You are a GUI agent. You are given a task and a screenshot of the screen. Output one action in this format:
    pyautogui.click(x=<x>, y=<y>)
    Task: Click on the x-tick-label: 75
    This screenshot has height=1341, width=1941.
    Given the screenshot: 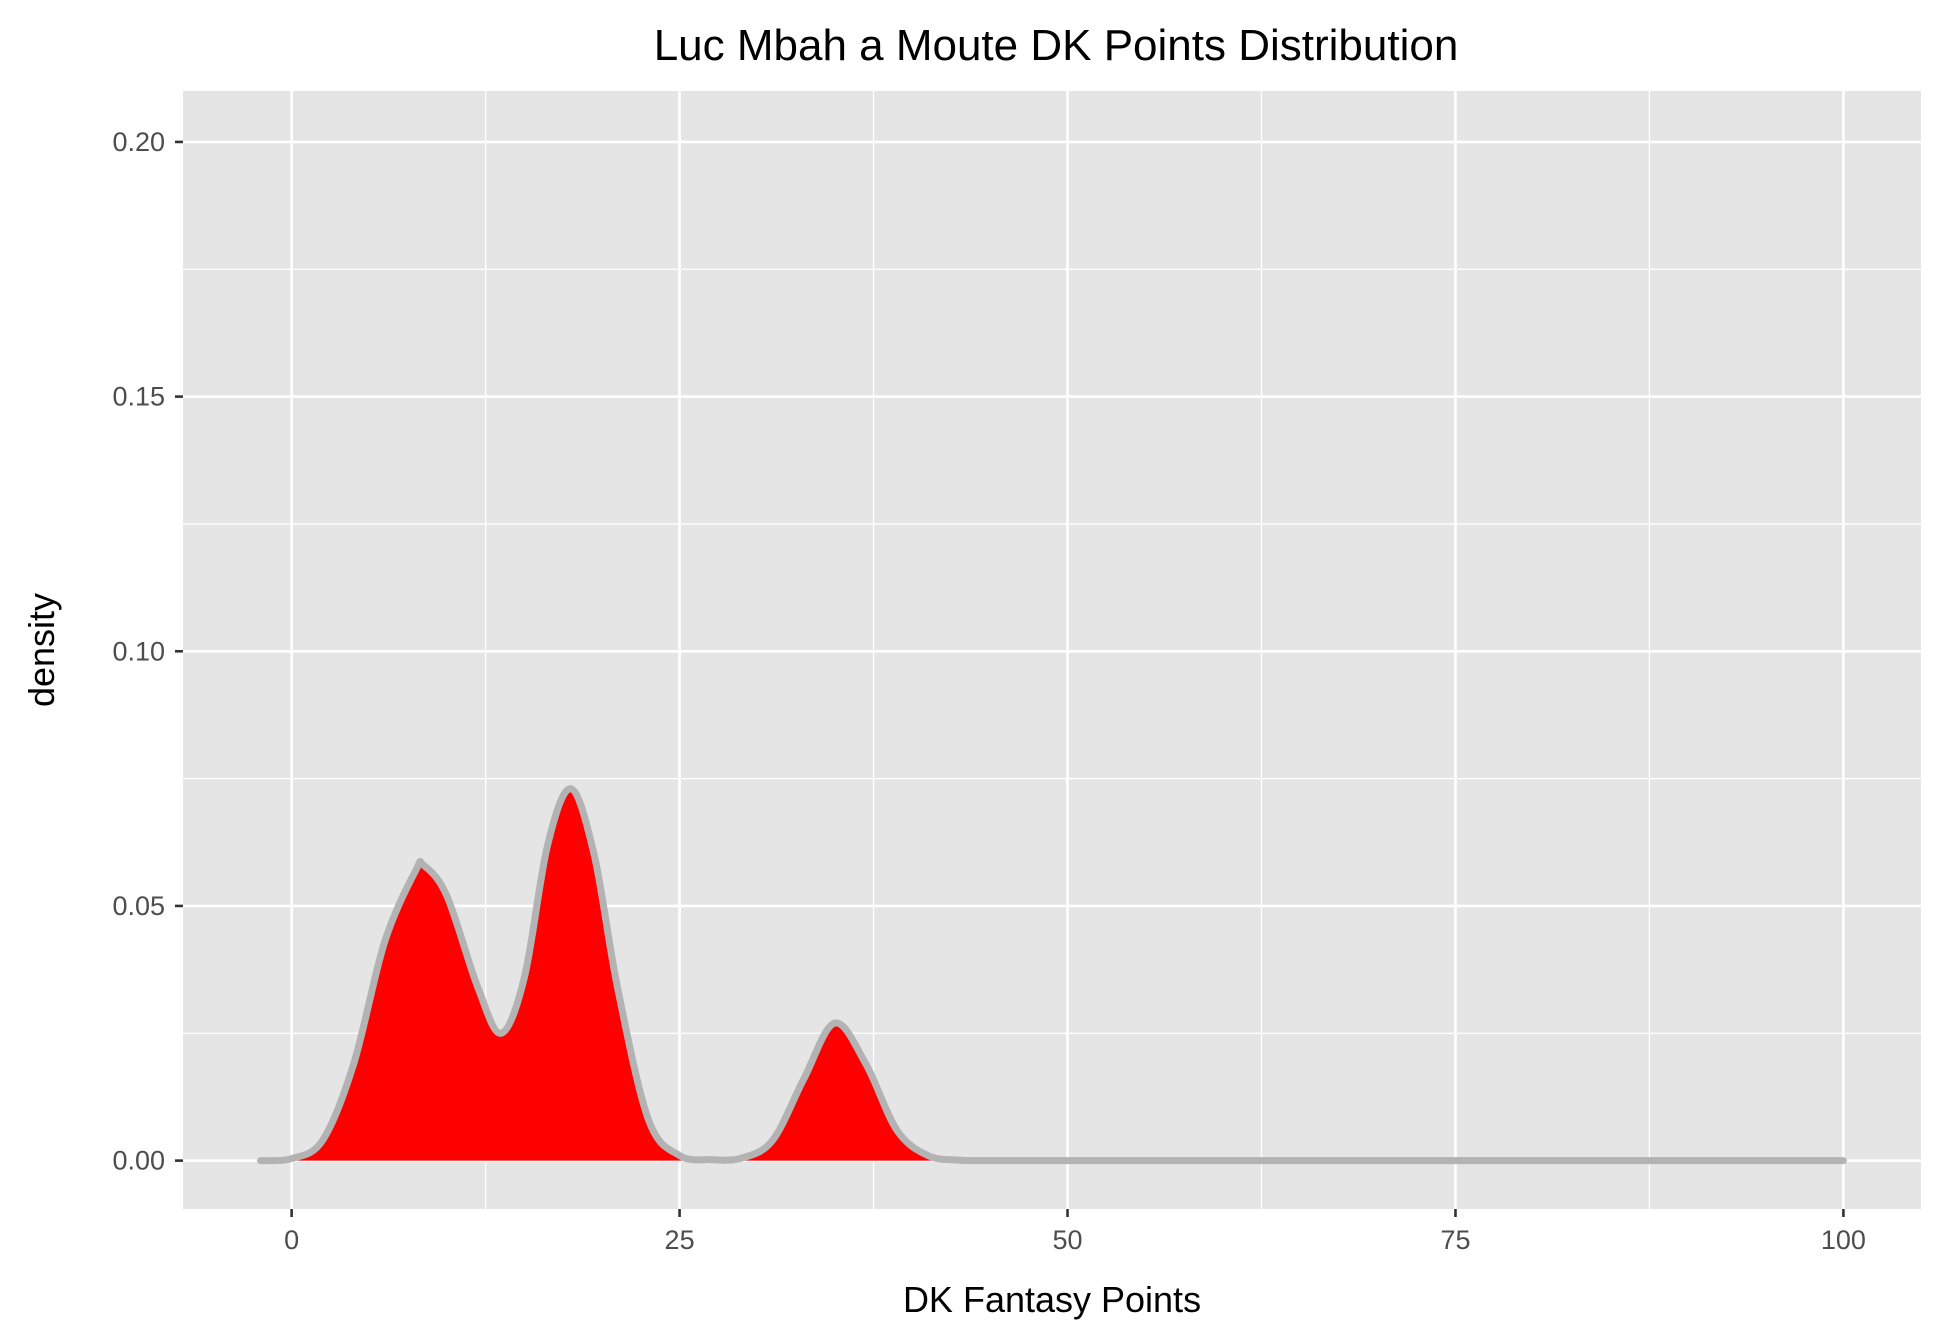 What is the action you would take?
    pyautogui.click(x=1455, y=1240)
    